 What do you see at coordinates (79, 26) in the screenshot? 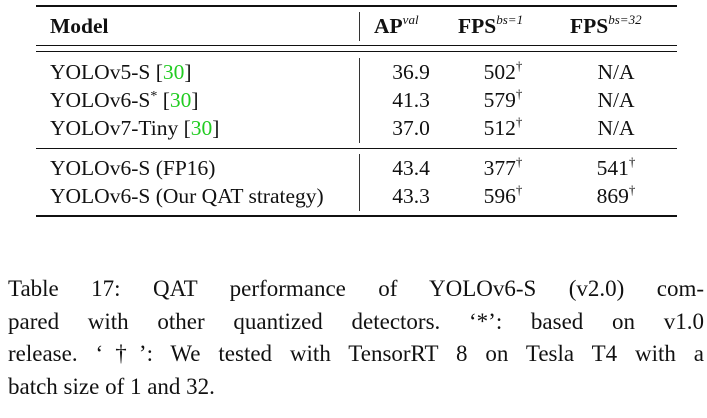
I see `header-model: Model` at bounding box center [79, 26].